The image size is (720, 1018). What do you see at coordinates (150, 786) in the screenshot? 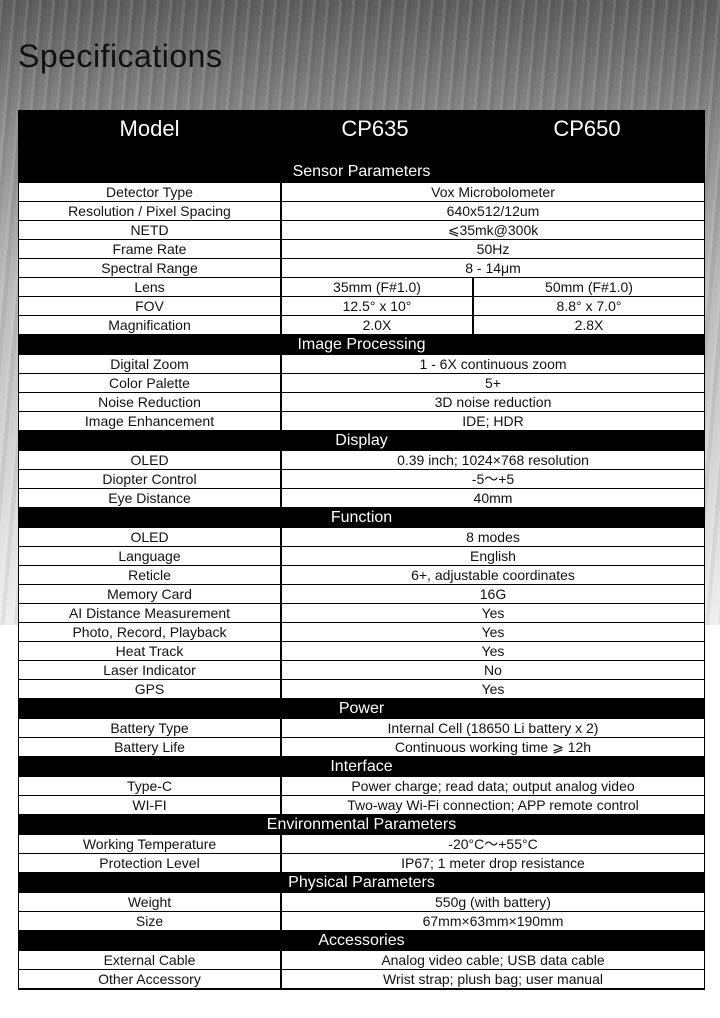
I see `row-label: Type-C` at bounding box center [150, 786].